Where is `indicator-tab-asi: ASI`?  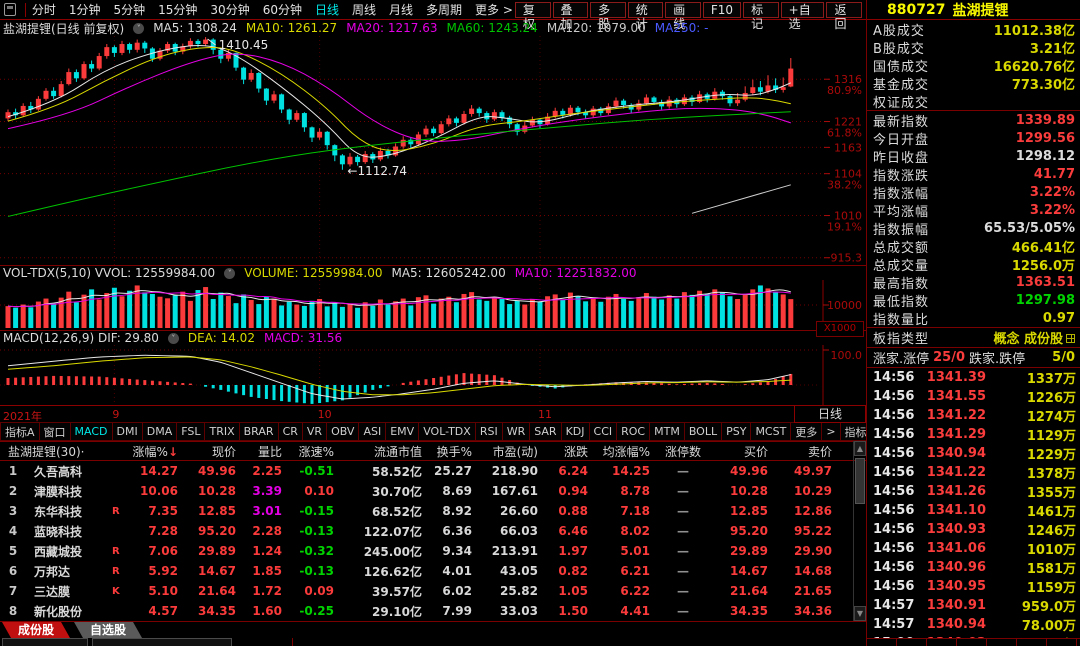 indicator-tab-asi: ASI is located at coordinates (373, 431).